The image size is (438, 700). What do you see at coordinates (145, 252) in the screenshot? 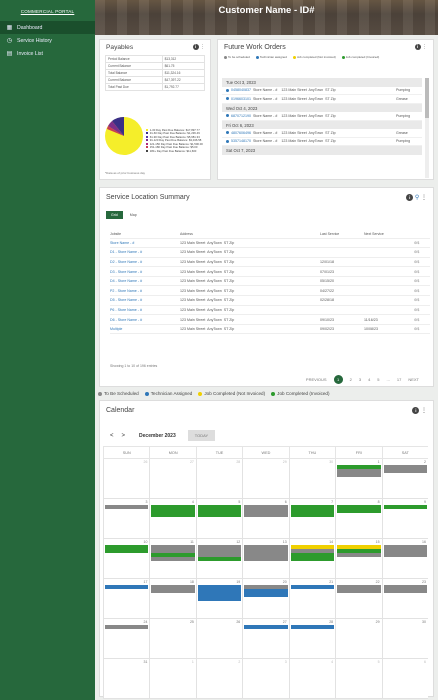
I see `table-cell: D1 - Store Name - #` at bounding box center [145, 252].